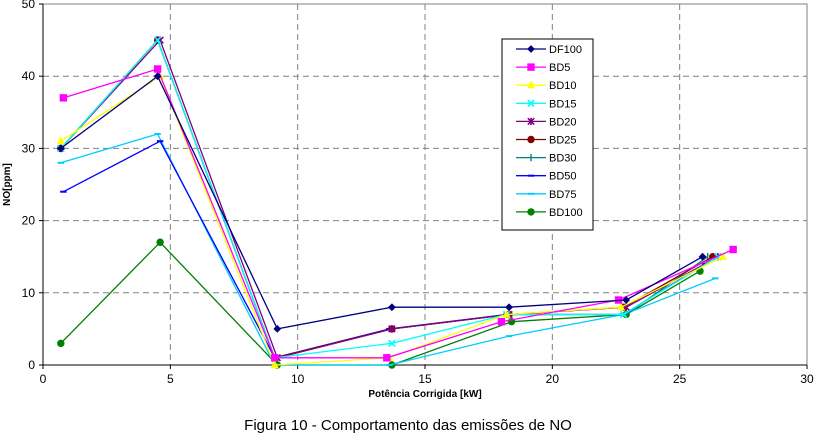  I want to click on legend-box, so click(547, 134).